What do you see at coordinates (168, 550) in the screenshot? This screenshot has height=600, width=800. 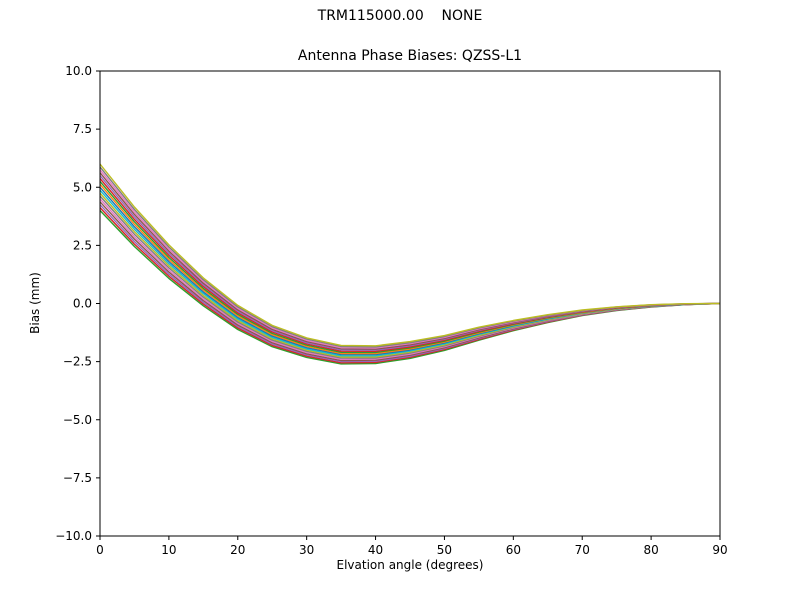 I see `x-tick-label: 10` at bounding box center [168, 550].